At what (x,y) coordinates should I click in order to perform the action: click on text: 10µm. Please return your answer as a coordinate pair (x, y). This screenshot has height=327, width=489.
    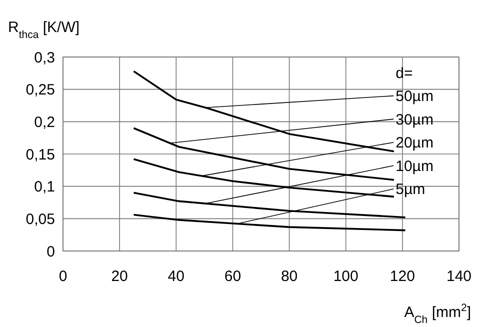
    Looking at the image, I should click on (415, 166).